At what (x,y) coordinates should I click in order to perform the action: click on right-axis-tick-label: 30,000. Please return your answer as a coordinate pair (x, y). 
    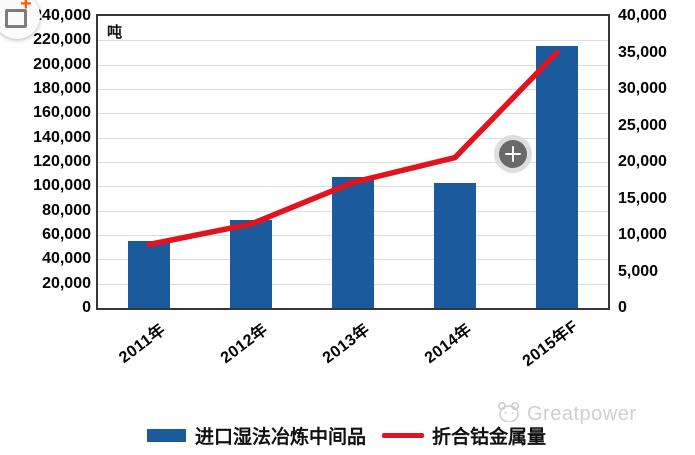
    Looking at the image, I should click on (642, 88).